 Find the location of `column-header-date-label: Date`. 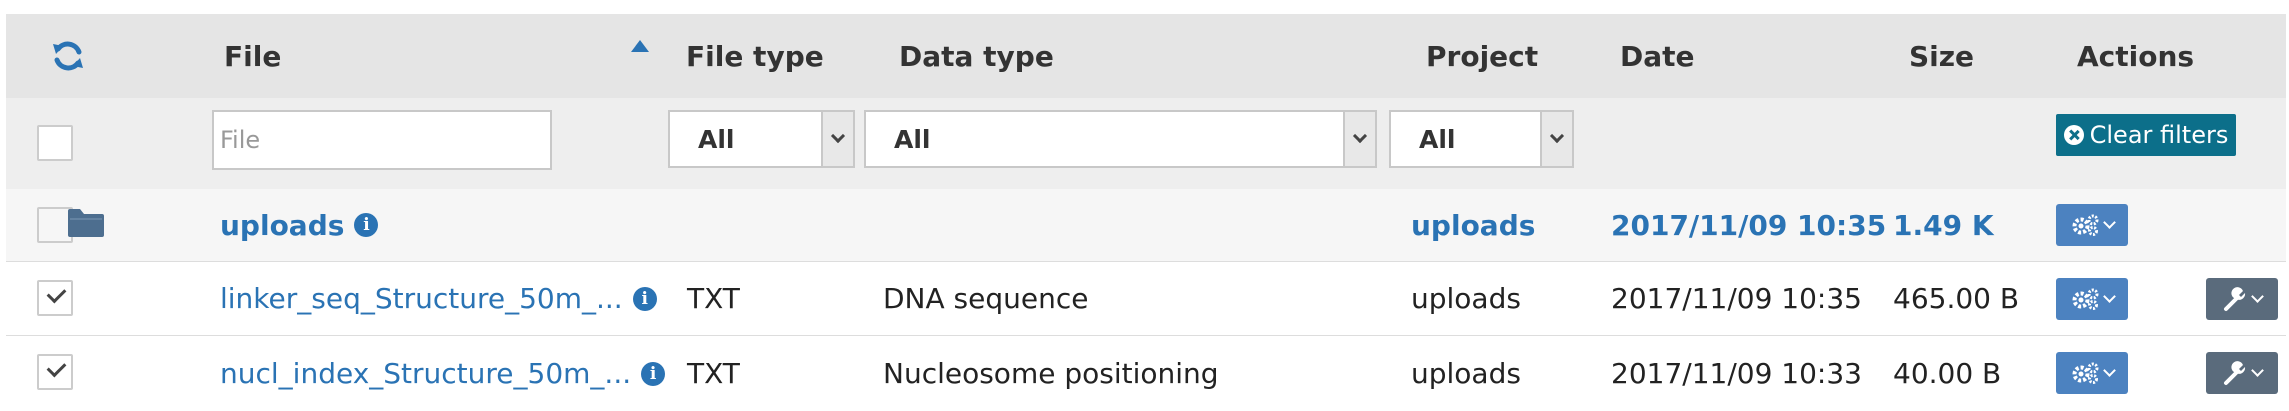

column-header-date-label: Date is located at coordinates (1657, 56).